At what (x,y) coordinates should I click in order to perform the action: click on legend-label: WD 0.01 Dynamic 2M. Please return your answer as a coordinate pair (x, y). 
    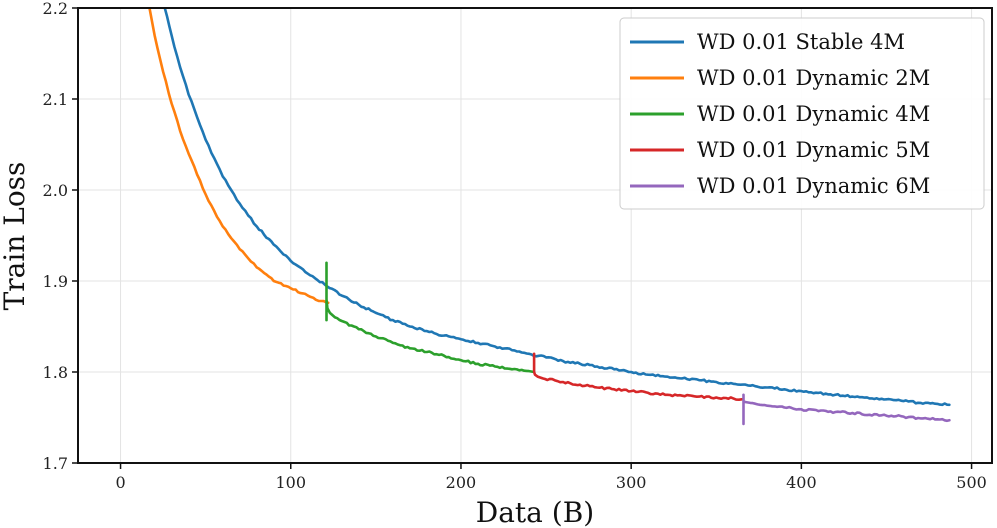
    Looking at the image, I should click on (813, 78).